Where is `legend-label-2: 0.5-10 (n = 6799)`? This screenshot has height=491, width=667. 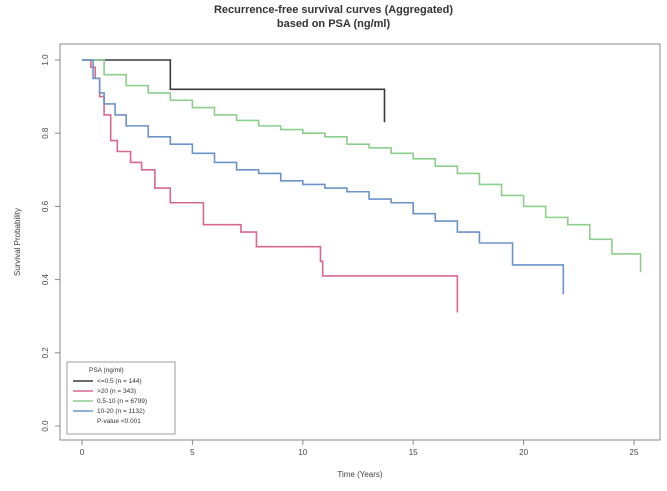 legend-label-2: 0.5-10 (n = 6799) is located at coordinates (122, 401).